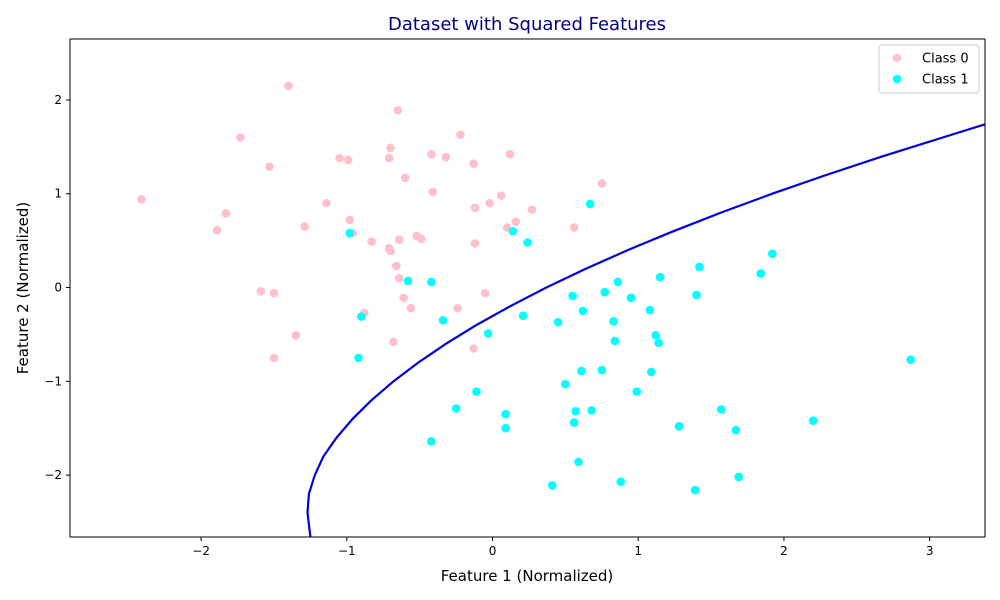 The width and height of the screenshot is (1000, 600). Describe the element at coordinates (347, 551) in the screenshot. I see `x-tick-label-1: −1` at that location.